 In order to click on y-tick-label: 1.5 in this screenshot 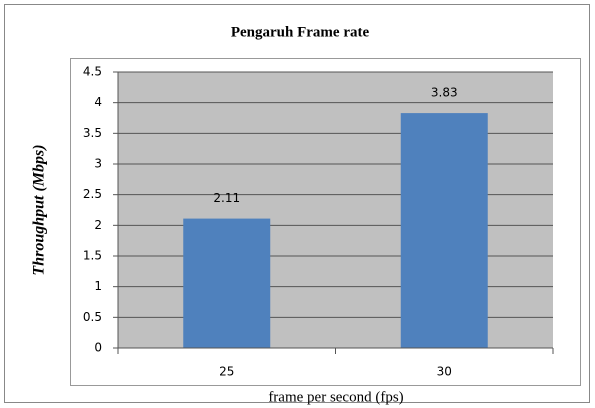, I will do `click(92, 256)`.